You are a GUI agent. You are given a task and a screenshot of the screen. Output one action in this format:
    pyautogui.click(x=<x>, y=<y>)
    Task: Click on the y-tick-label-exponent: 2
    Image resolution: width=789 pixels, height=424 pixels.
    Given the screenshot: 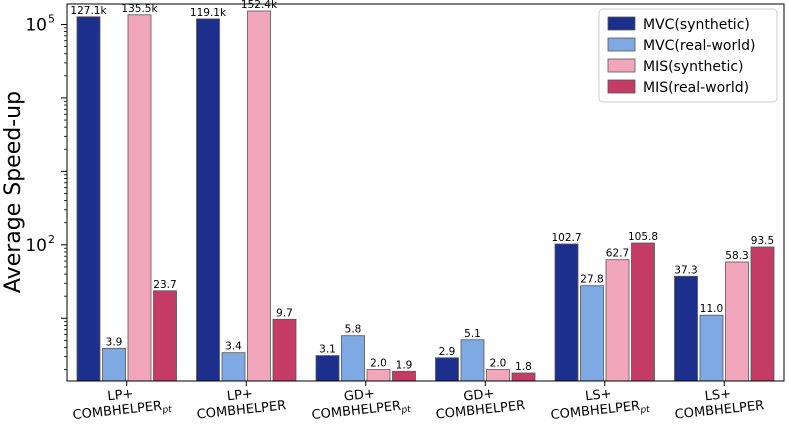 What is the action you would take?
    pyautogui.click(x=51, y=239)
    